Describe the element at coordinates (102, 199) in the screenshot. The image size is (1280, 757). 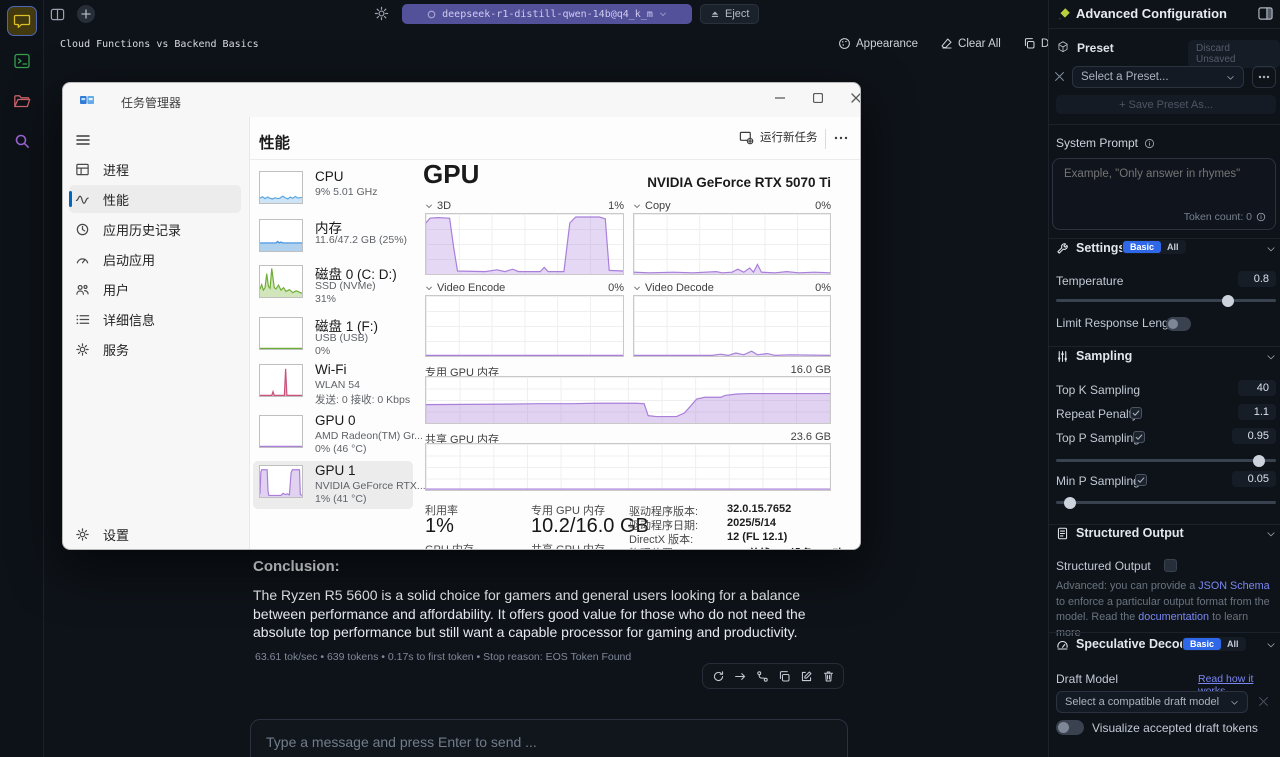
I see `tm-nav-performance: 性能` at that location.